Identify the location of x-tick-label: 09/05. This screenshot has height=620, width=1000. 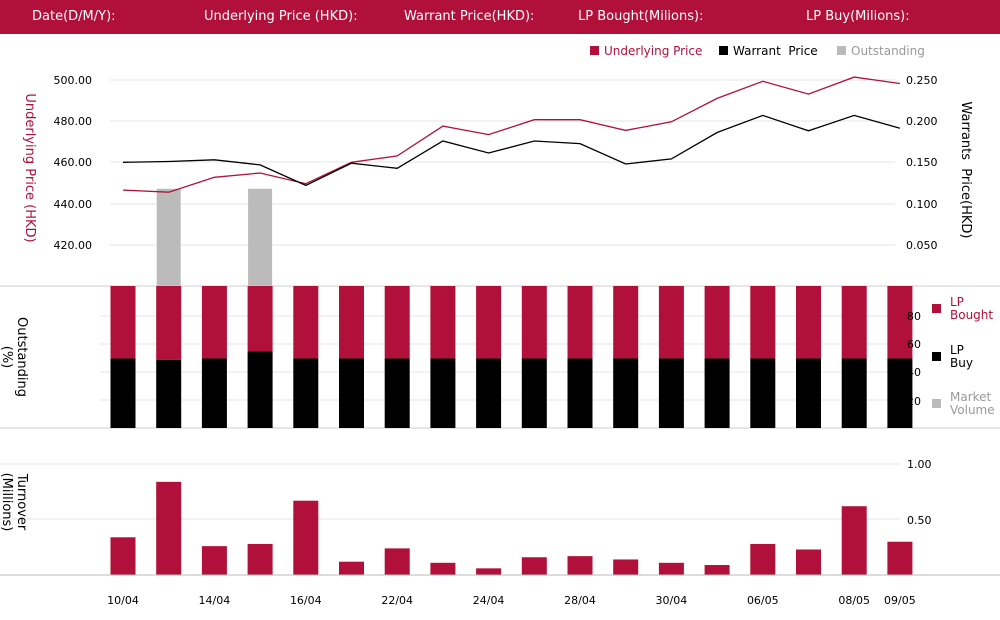
(900, 600).